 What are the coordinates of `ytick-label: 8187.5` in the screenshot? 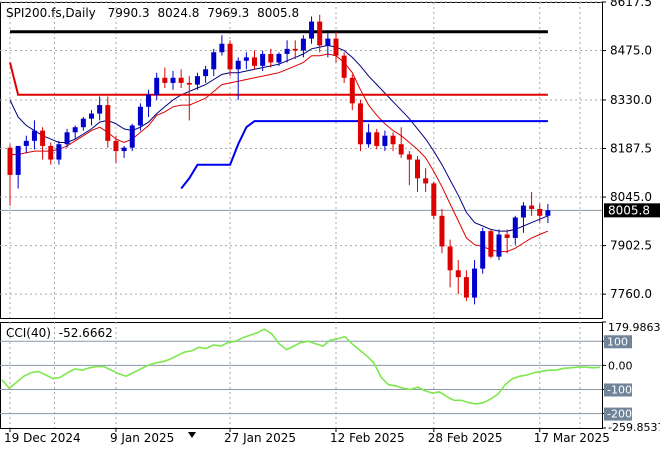 It's located at (631, 149).